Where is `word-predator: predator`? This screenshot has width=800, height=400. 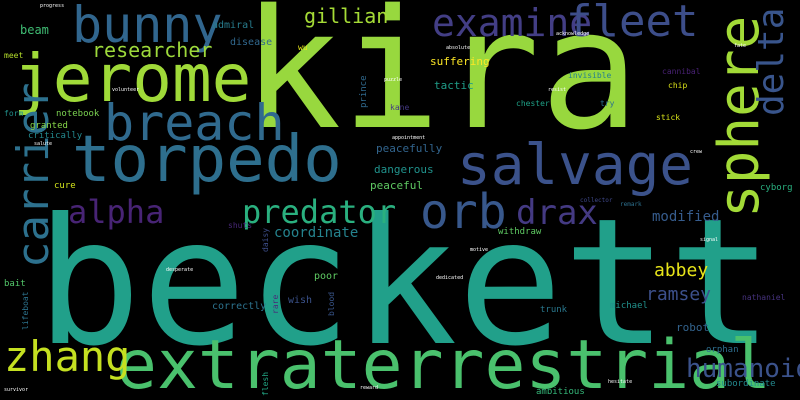
word-predator: predator is located at coordinates (319, 212).